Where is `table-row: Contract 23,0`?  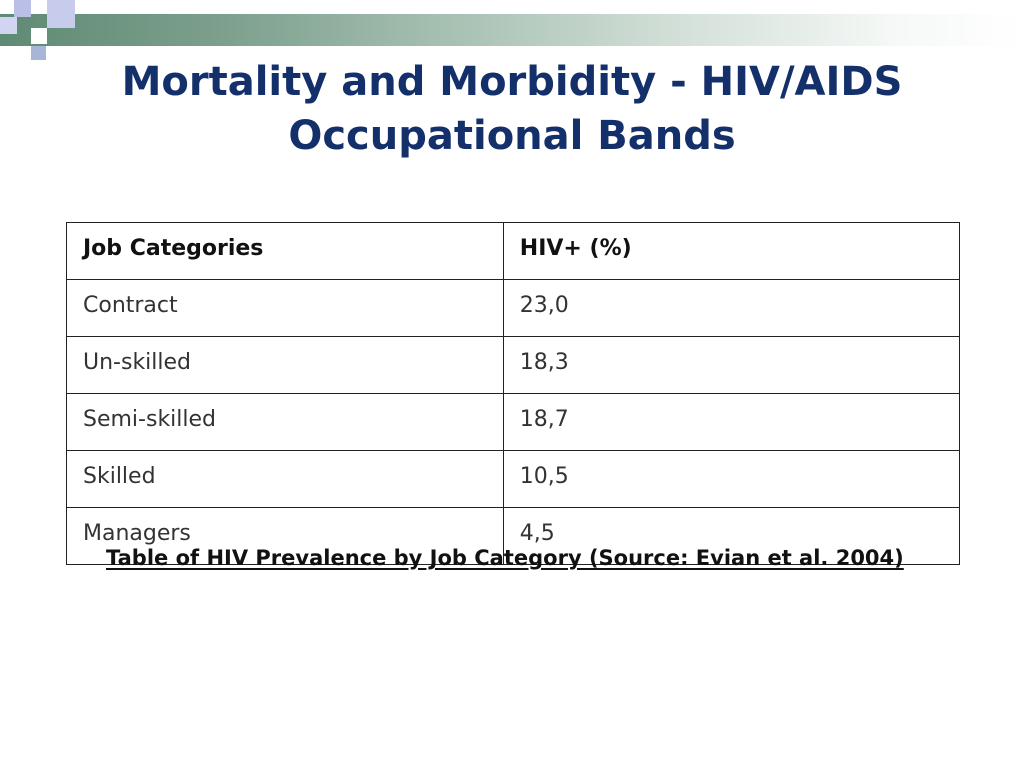
table-row: Contract 23,0 is located at coordinates (513, 308).